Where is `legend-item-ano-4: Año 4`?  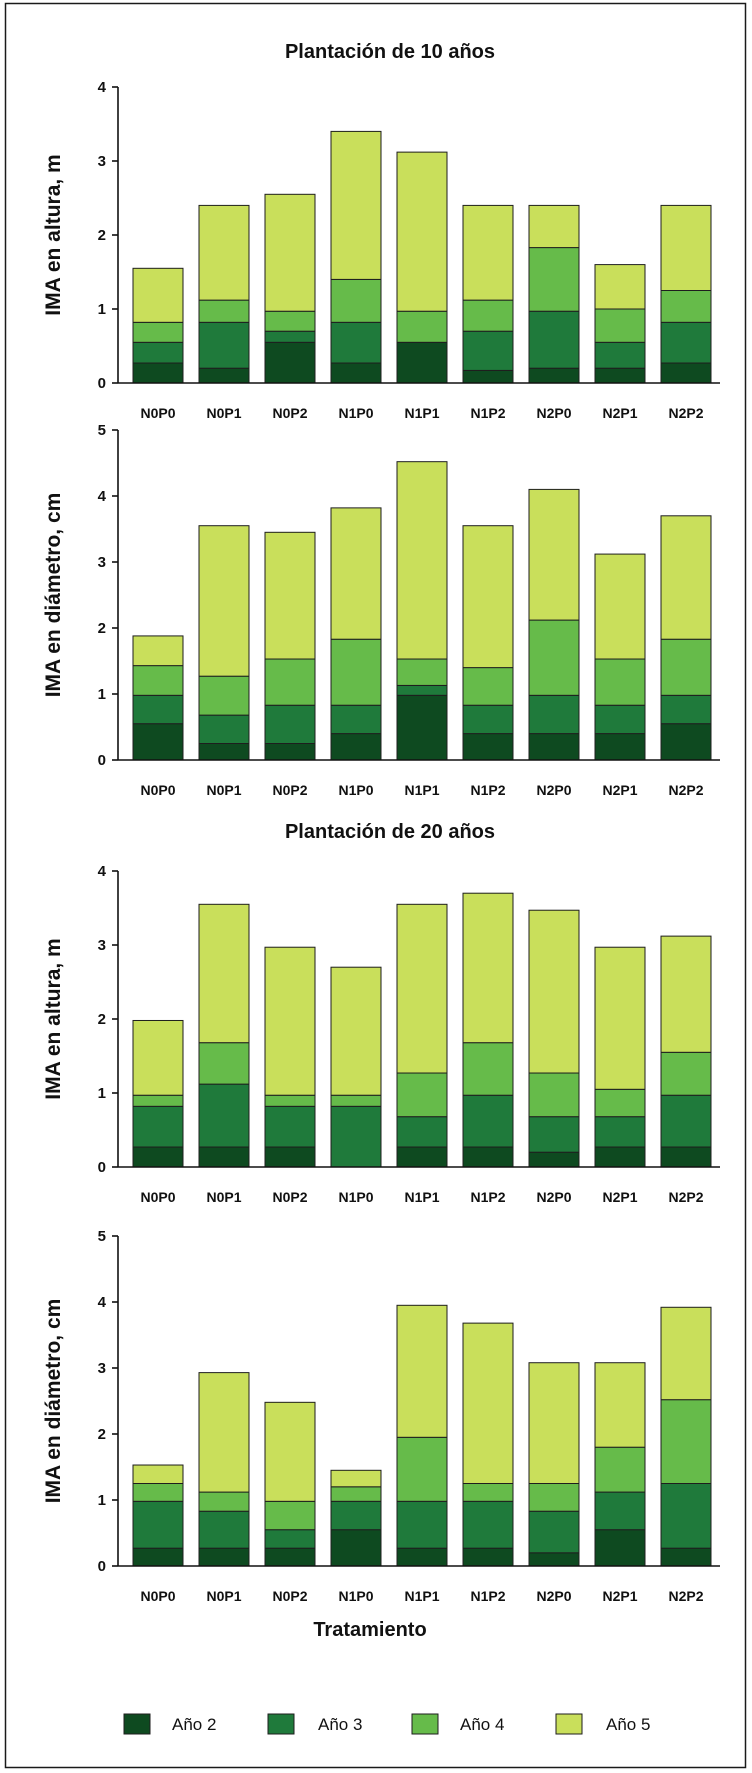 legend-item-ano-4: Año 4 is located at coordinates (457, 1724).